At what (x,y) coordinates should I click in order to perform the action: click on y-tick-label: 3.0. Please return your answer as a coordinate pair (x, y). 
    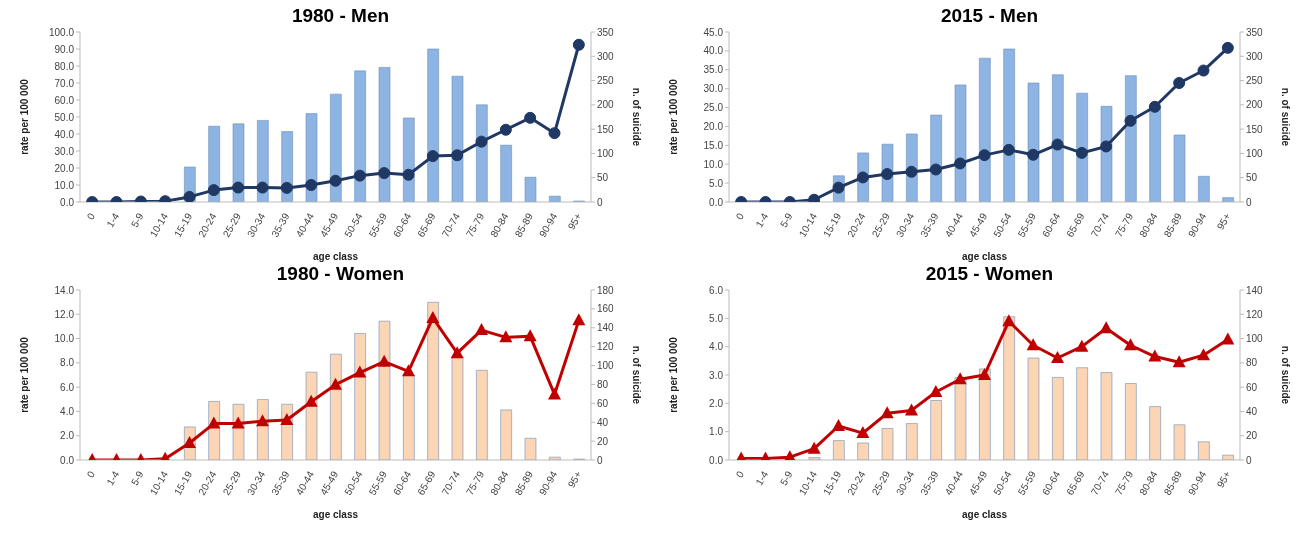
    Looking at the image, I should click on (716, 375).